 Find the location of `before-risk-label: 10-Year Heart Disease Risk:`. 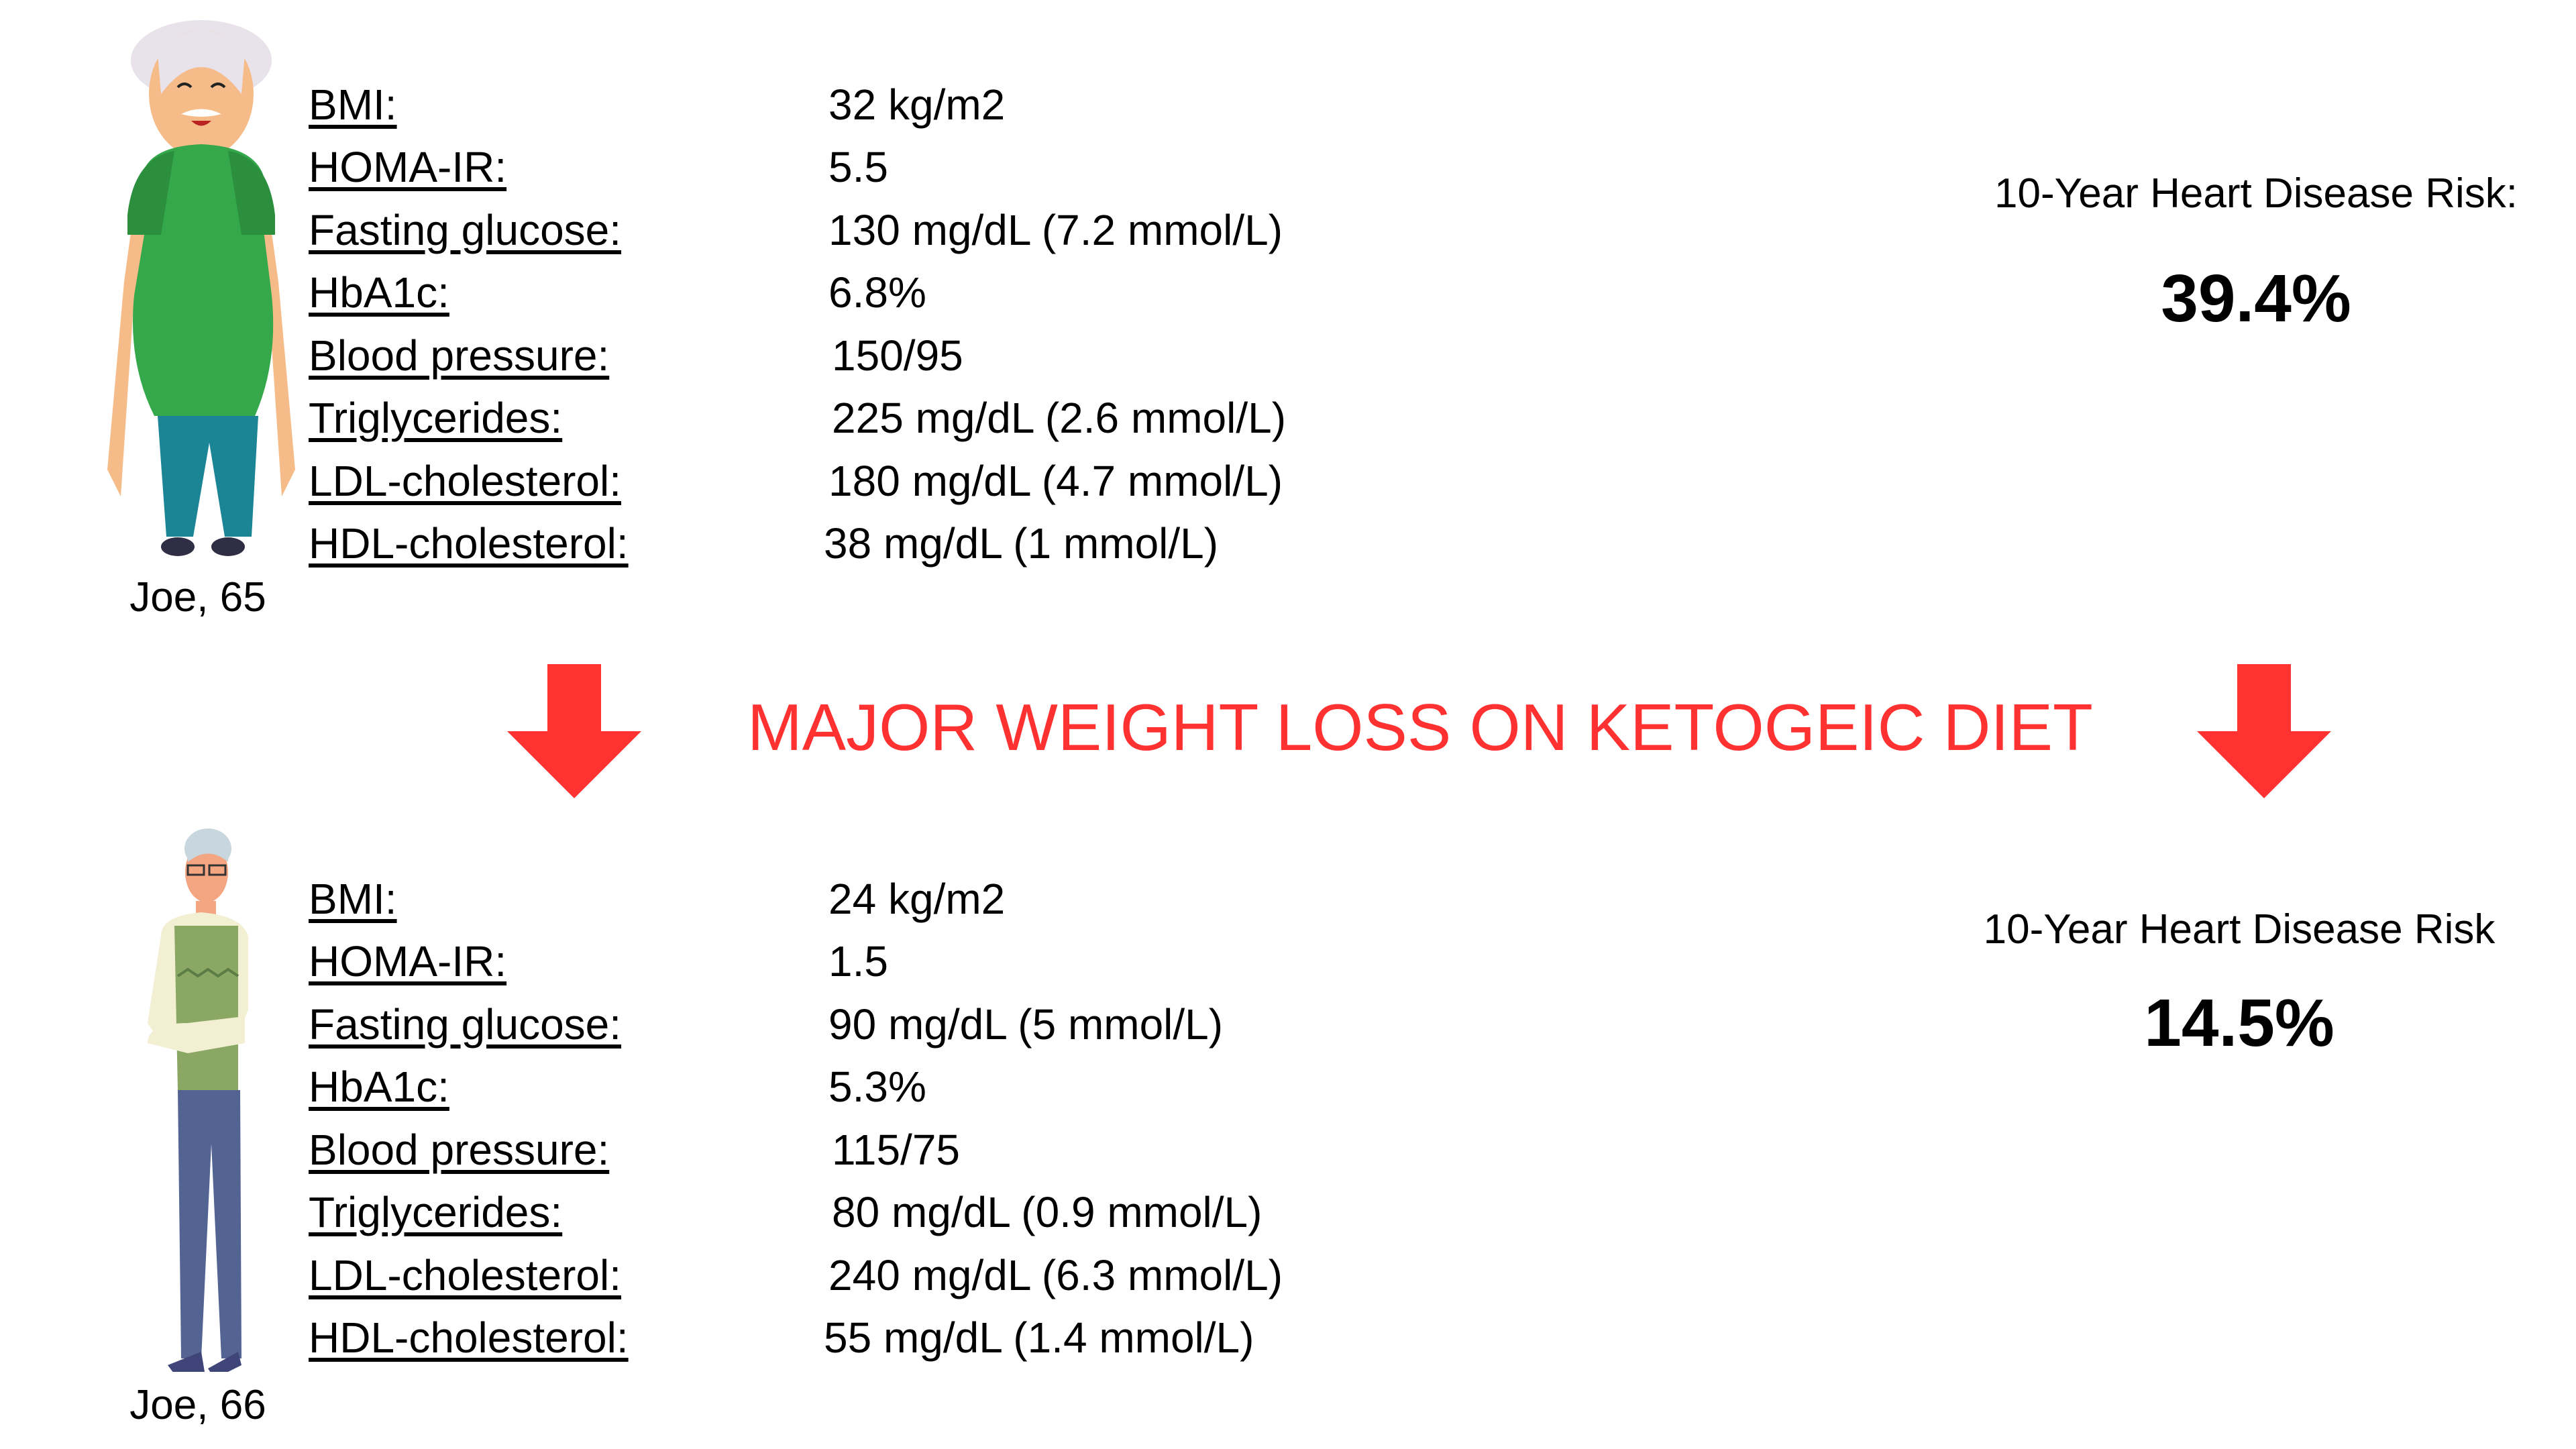

before-risk-label: 10-Year Heart Disease Risk: is located at coordinates (2256, 193).